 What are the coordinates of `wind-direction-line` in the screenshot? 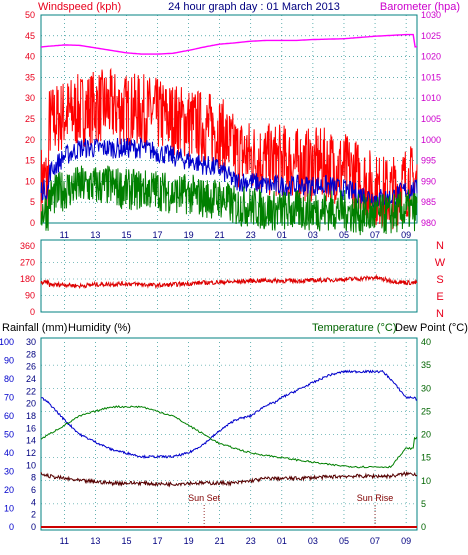 It's located at (229, 281).